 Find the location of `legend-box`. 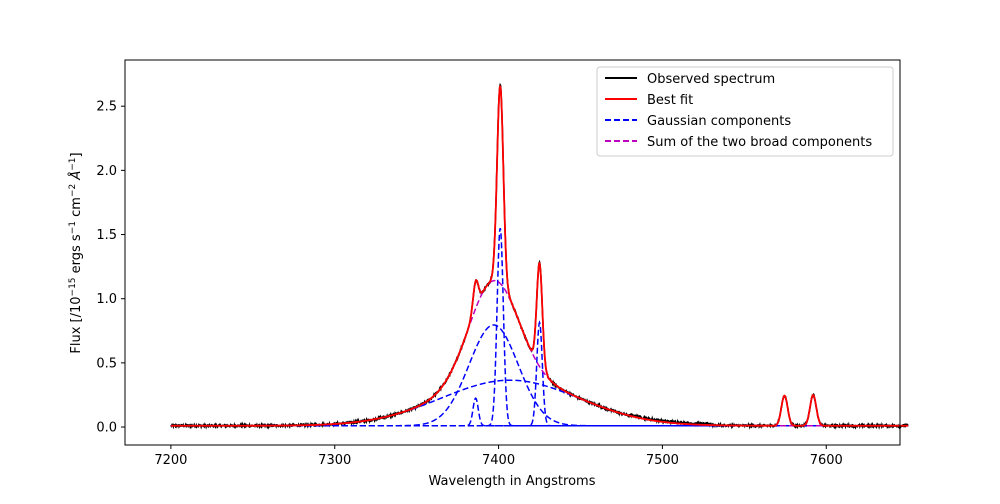

legend-box is located at coordinates (745, 111).